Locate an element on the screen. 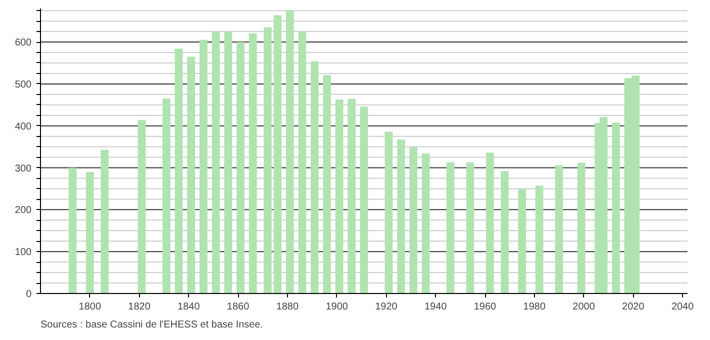 The image size is (710, 340). x-tick-label: 1800 is located at coordinates (90, 307).